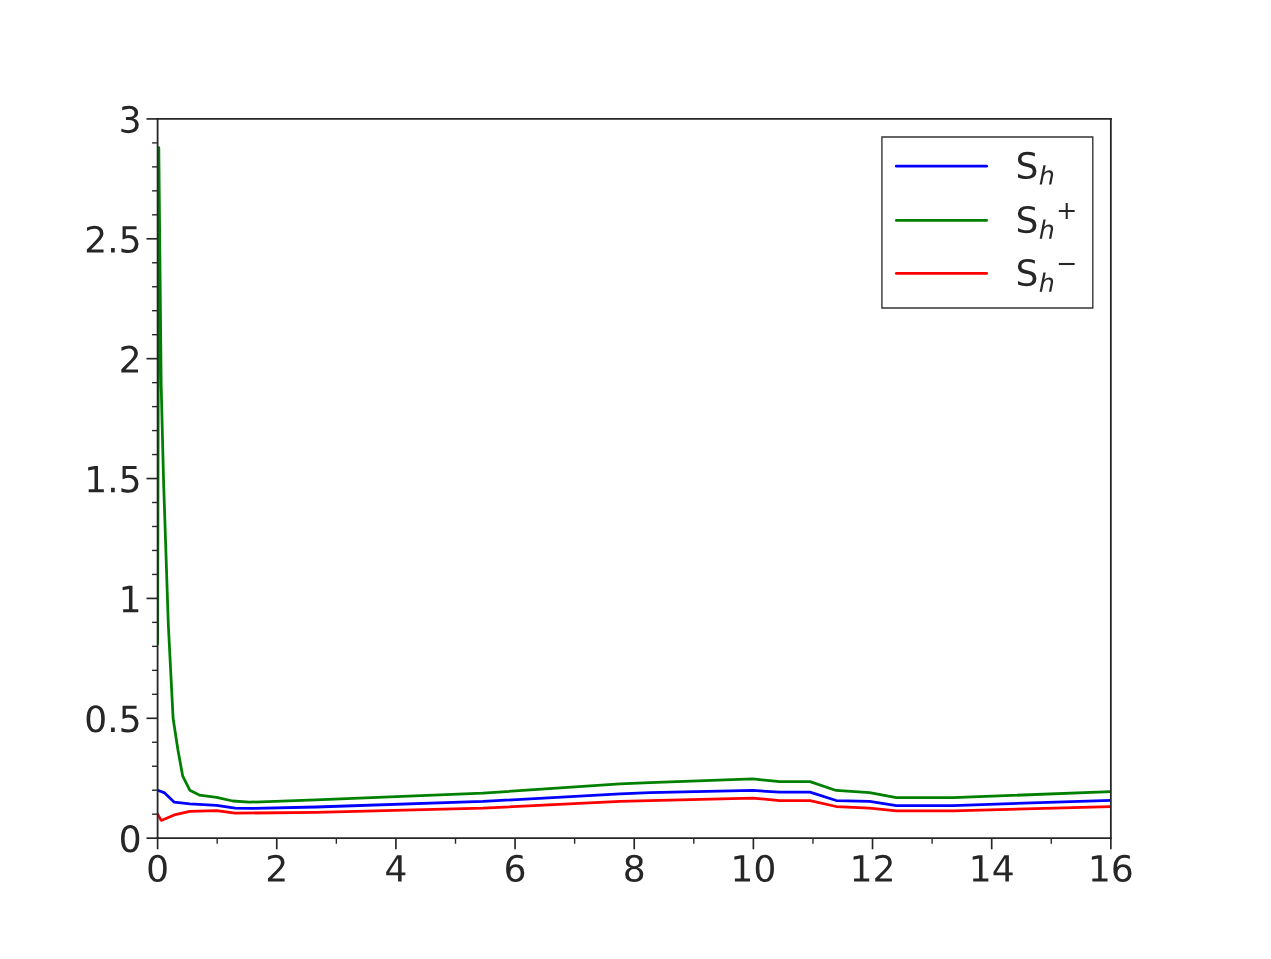 Image resolution: width=1271 pixels, height=959 pixels. What do you see at coordinates (872, 868) in the screenshot?
I see `x-tick-label: 12` at bounding box center [872, 868].